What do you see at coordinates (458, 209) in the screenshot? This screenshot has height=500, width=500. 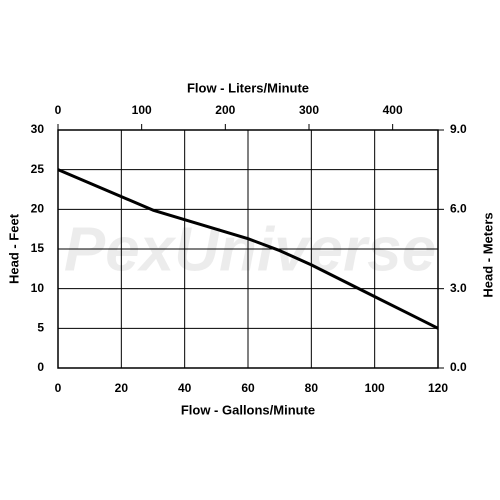 I see `y2-tick-label: 6.0` at bounding box center [458, 209].